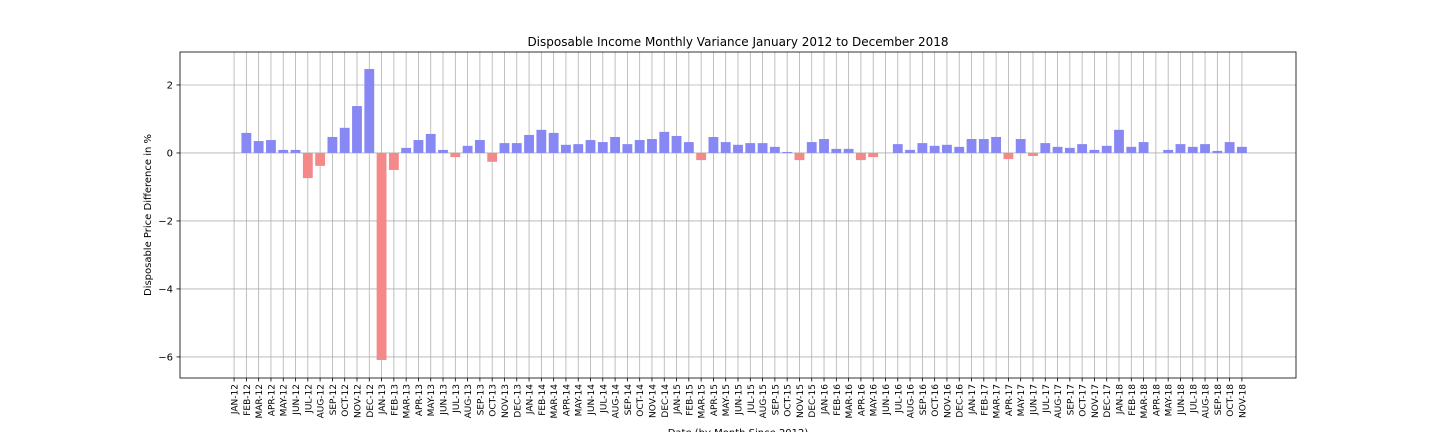 Image resolution: width=1440 pixels, height=432 pixels. Describe the element at coordinates (1059, 401) in the screenshot. I see `x-tick-label: AUG-17` at that location.